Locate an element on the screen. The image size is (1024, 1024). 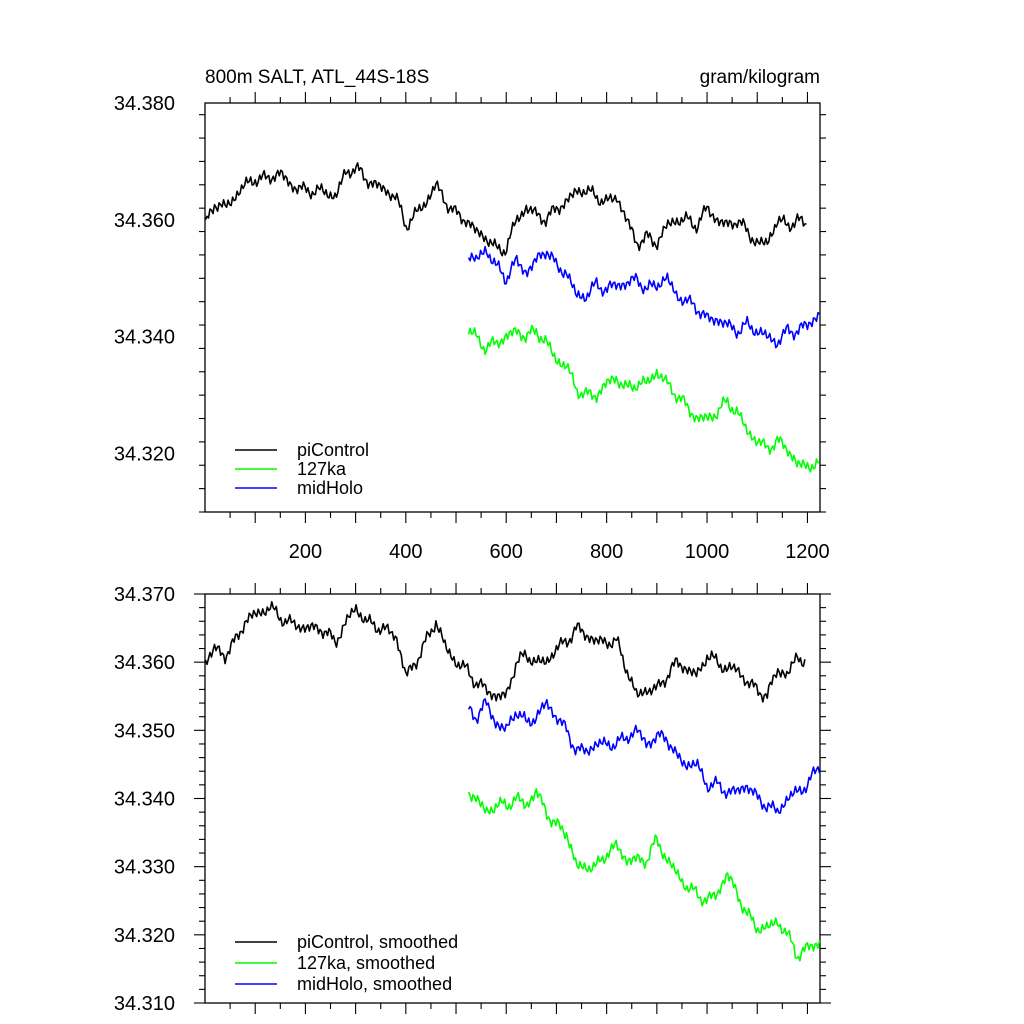
series-line-127ka is located at coordinates (643, 398).